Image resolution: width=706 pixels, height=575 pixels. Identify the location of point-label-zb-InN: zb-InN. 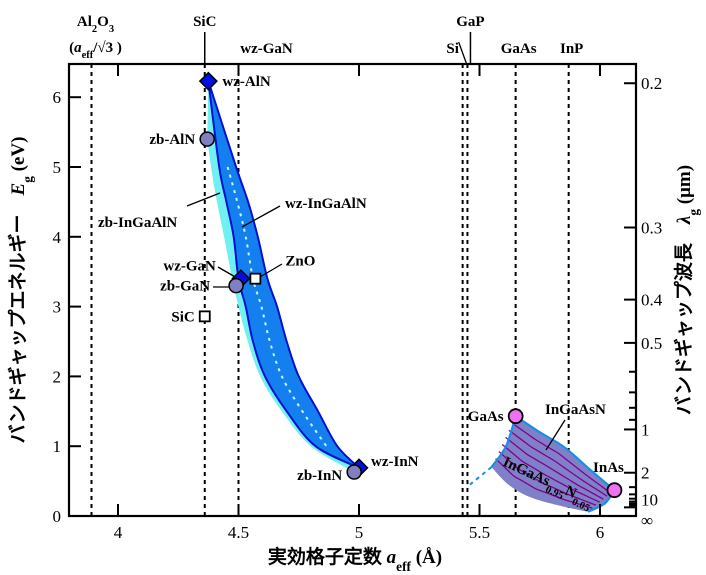
(319, 476).